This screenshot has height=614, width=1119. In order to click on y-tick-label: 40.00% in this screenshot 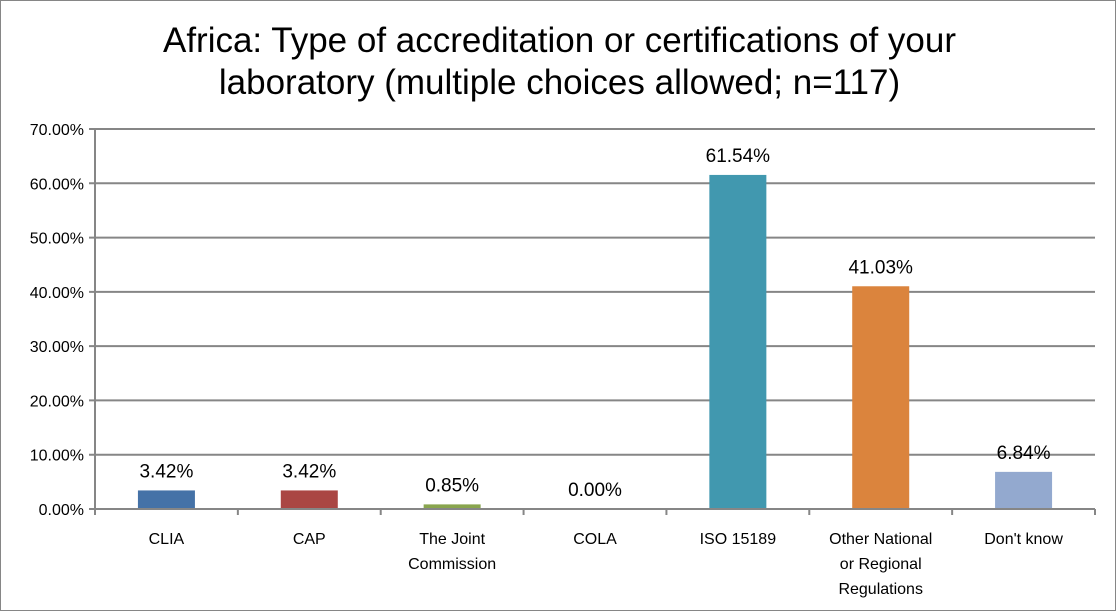, I will do `click(57, 293)`.